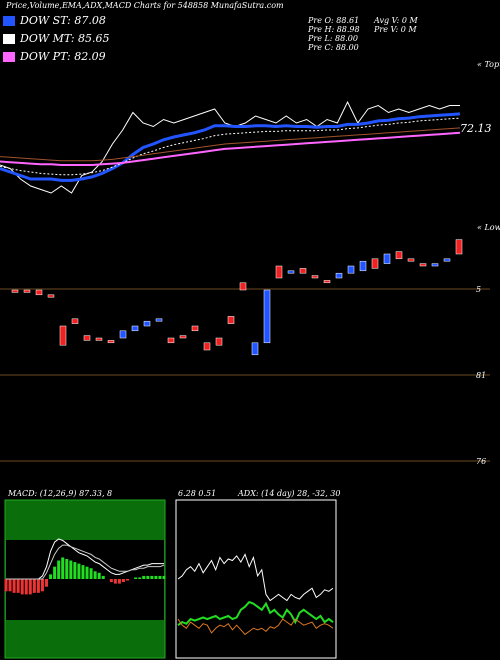 The image size is (500, 660). Describe the element at coordinates (488, 64) in the screenshot. I see `side-label: « Topu` at that location.